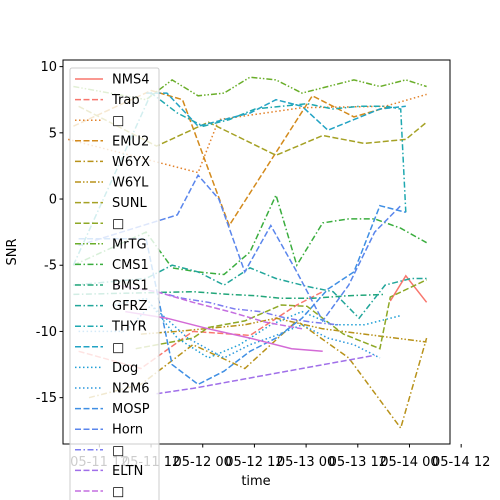  I want to click on y-tick-label: 0, so click(53, 200).